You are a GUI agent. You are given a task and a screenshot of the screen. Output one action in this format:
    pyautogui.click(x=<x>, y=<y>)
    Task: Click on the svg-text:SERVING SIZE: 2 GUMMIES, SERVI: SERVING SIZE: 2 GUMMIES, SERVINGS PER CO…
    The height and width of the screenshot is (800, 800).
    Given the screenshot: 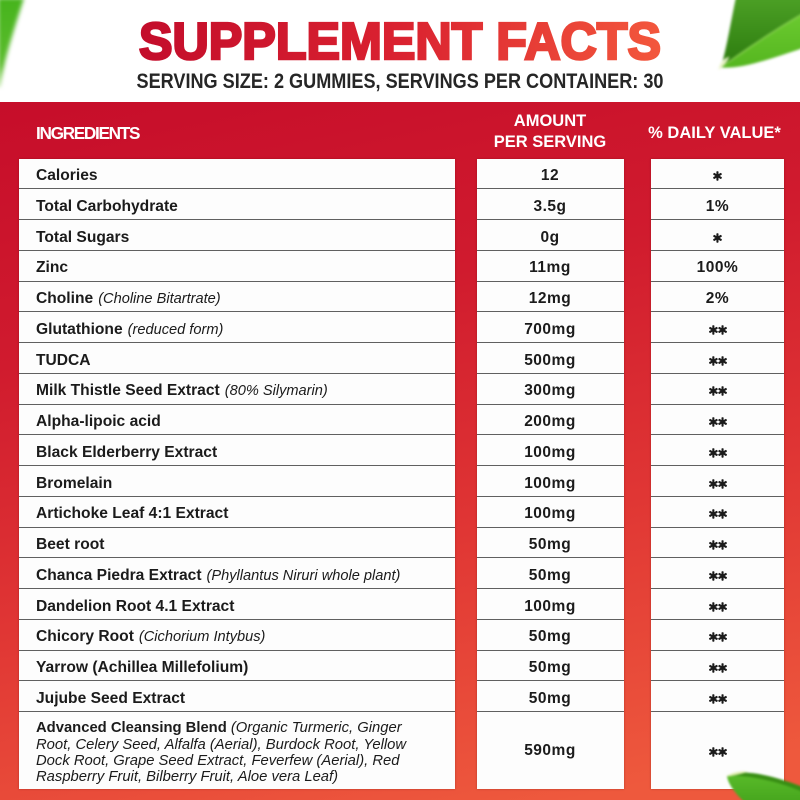 What is the action you would take?
    pyautogui.click(x=400, y=81)
    